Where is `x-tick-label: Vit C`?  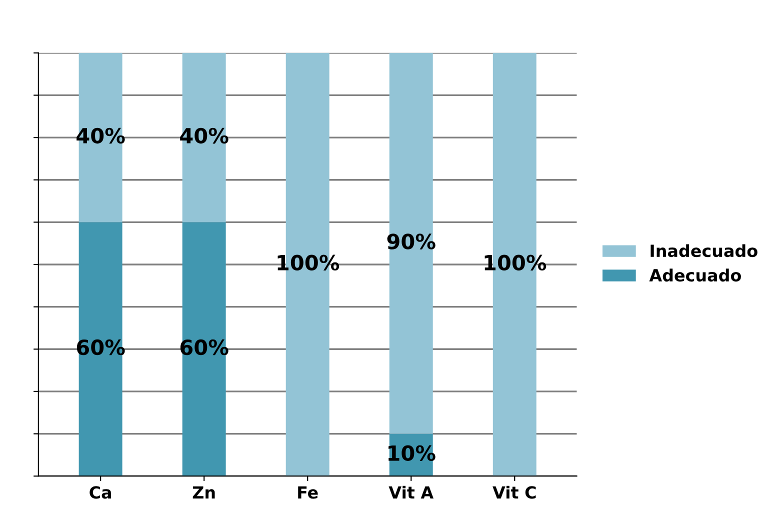
x-tick-label: Vit C is located at coordinates (514, 492).